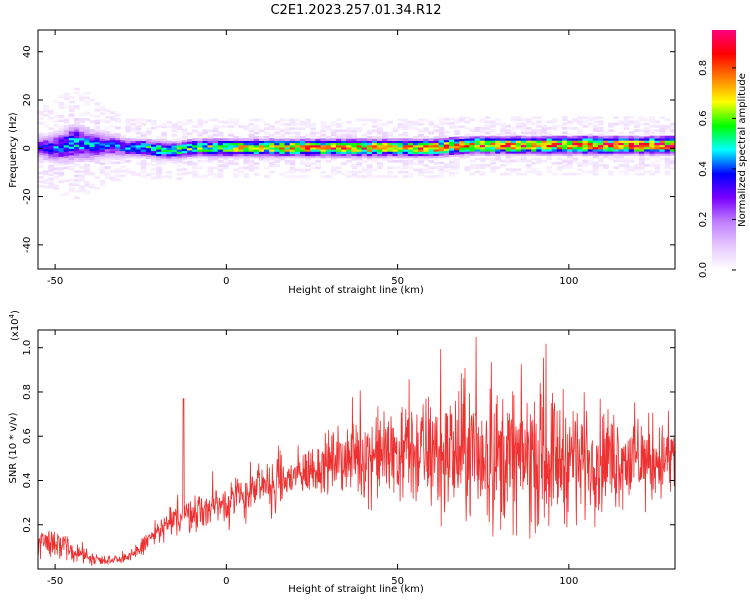 The width and height of the screenshot is (750, 600). Describe the element at coordinates (27, 196) in the screenshot. I see `y-tick-label: -20` at that location.